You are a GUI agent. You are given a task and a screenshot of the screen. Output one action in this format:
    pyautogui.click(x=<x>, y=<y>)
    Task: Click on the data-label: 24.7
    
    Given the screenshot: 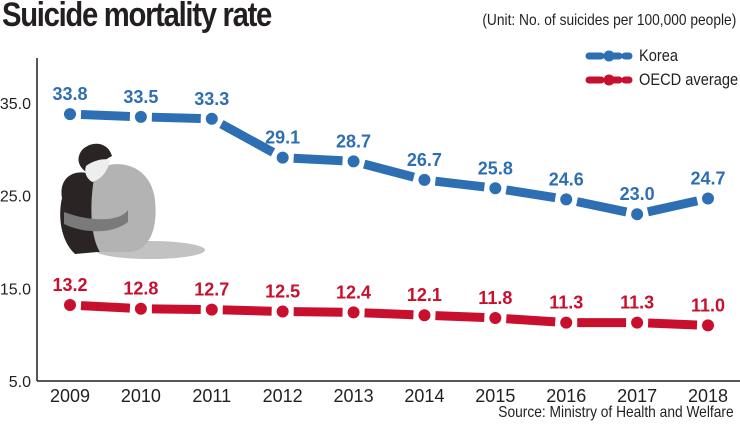 What is the action you would take?
    pyautogui.click(x=707, y=178)
    